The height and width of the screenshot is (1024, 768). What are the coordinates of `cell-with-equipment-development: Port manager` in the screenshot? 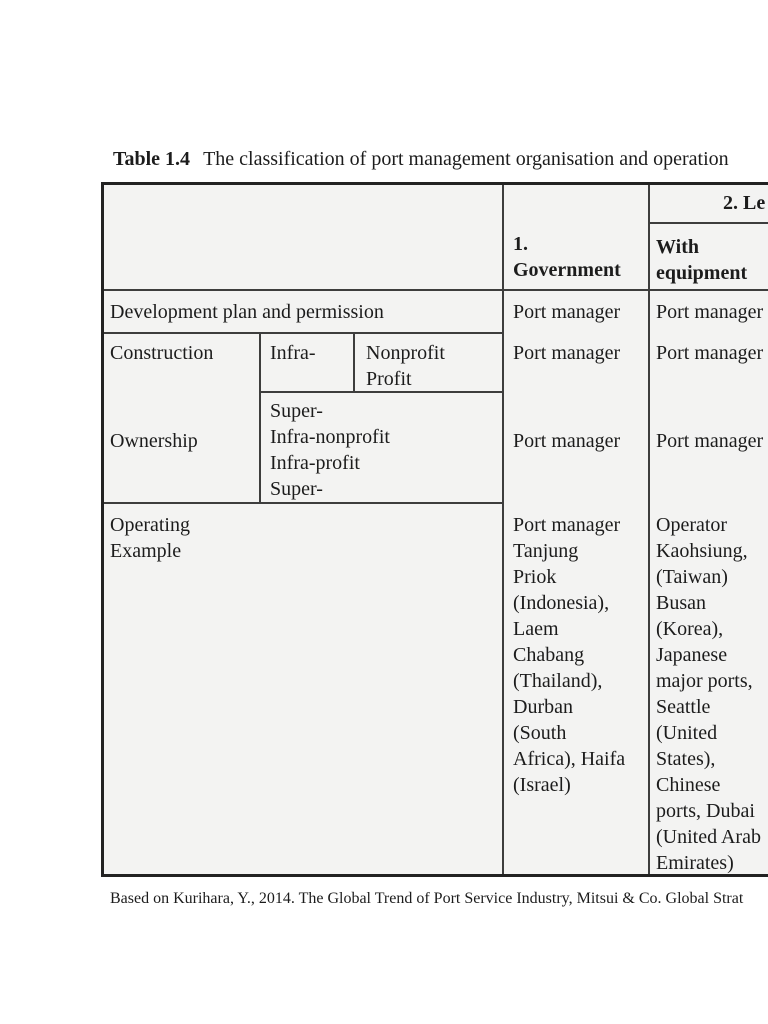 It's located at (710, 312).